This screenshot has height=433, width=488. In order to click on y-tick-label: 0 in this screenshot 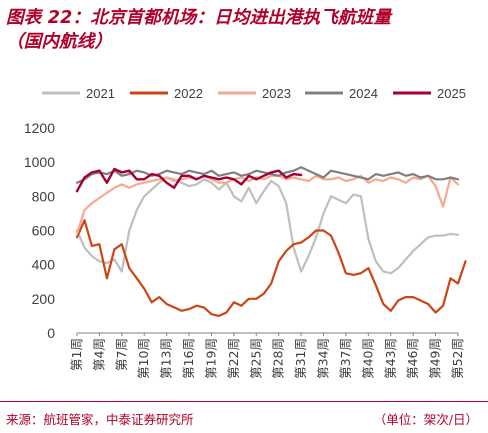, I will do `click(51, 333)`.